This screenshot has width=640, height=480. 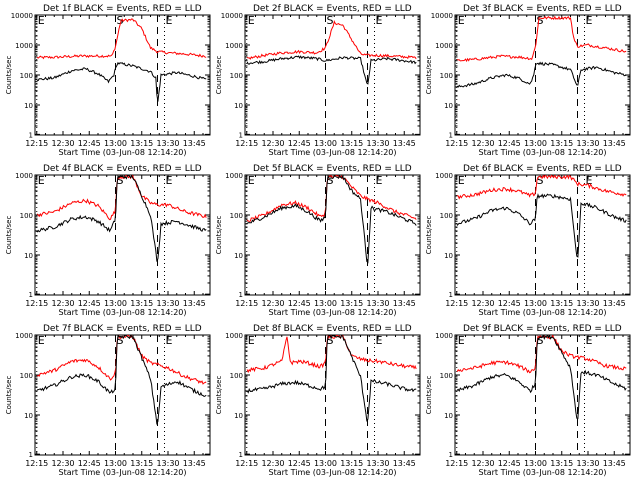 What do you see at coordinates (332, 169) in the screenshot?
I see `chart-title: Det 5f BLACK = Events, RED = LLD` at bounding box center [332, 169].